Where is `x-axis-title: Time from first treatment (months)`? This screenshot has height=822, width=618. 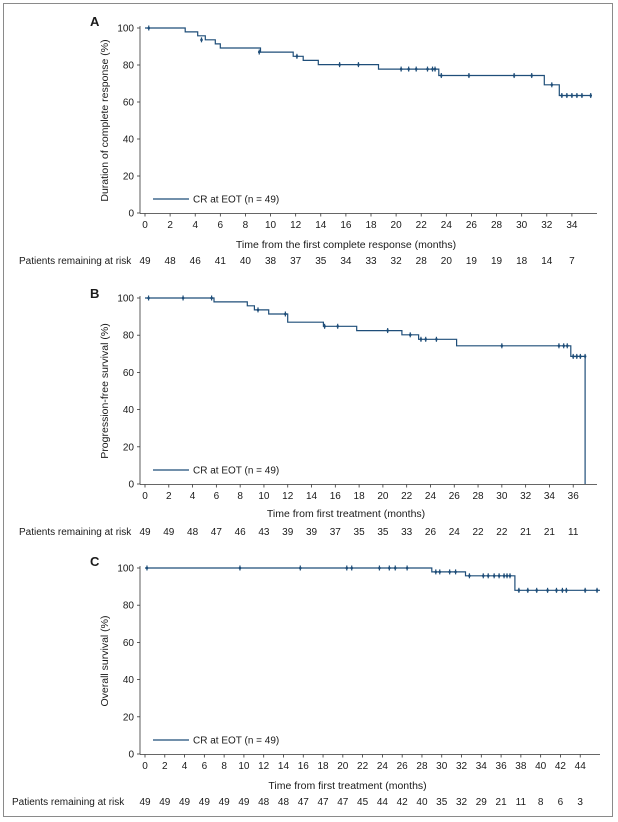 x-axis-title: Time from first treatment (months) is located at coordinates (346, 514).